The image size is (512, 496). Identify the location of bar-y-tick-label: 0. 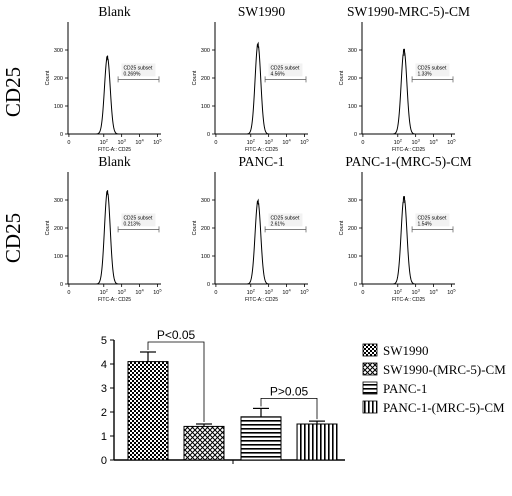
(104, 461).